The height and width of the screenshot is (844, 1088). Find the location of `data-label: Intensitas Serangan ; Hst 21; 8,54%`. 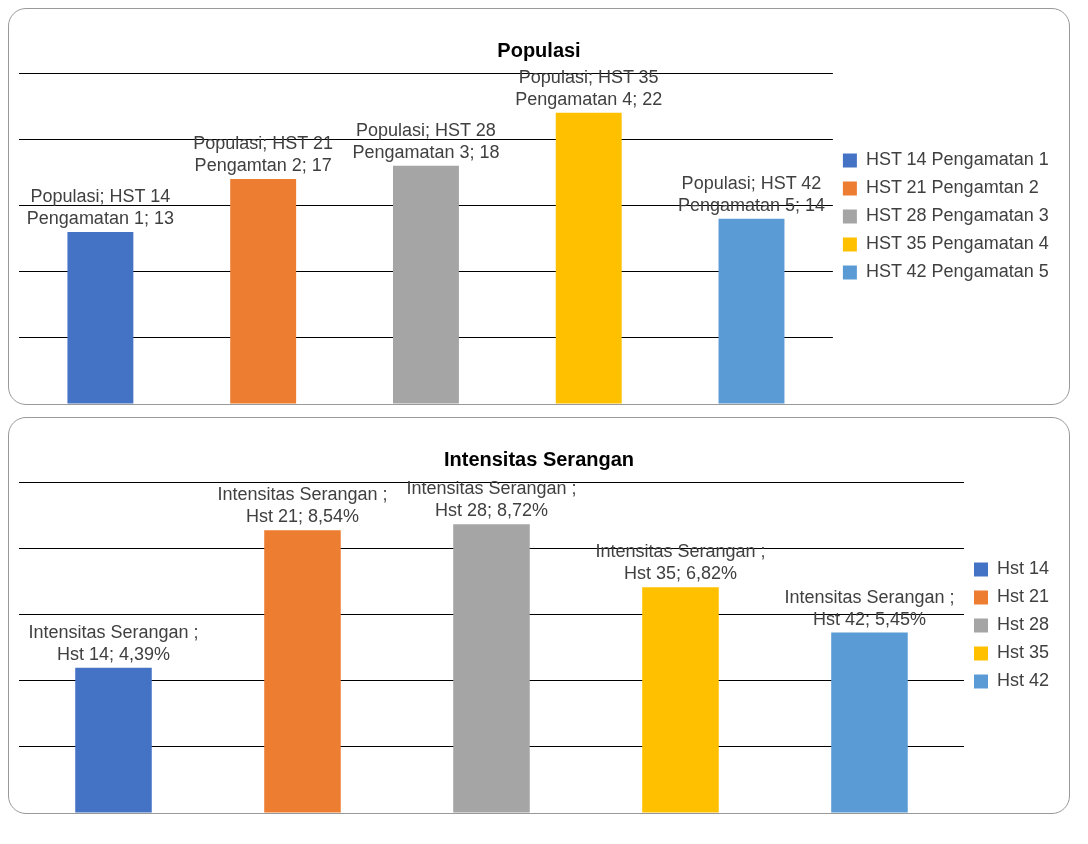

data-label: Intensitas Serangan ; Hst 21; 8,54% is located at coordinates (302, 505).